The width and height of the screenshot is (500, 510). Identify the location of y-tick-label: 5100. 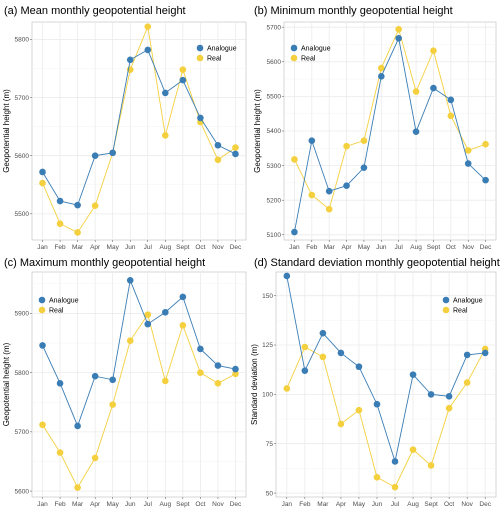
(274, 235).